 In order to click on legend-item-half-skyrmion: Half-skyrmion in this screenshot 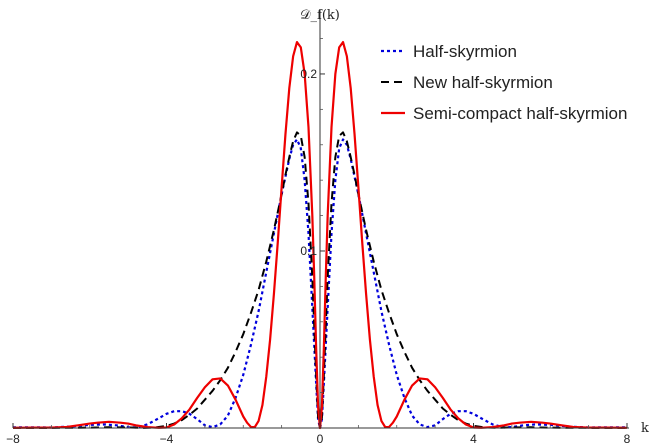, I will do `click(449, 51)`.